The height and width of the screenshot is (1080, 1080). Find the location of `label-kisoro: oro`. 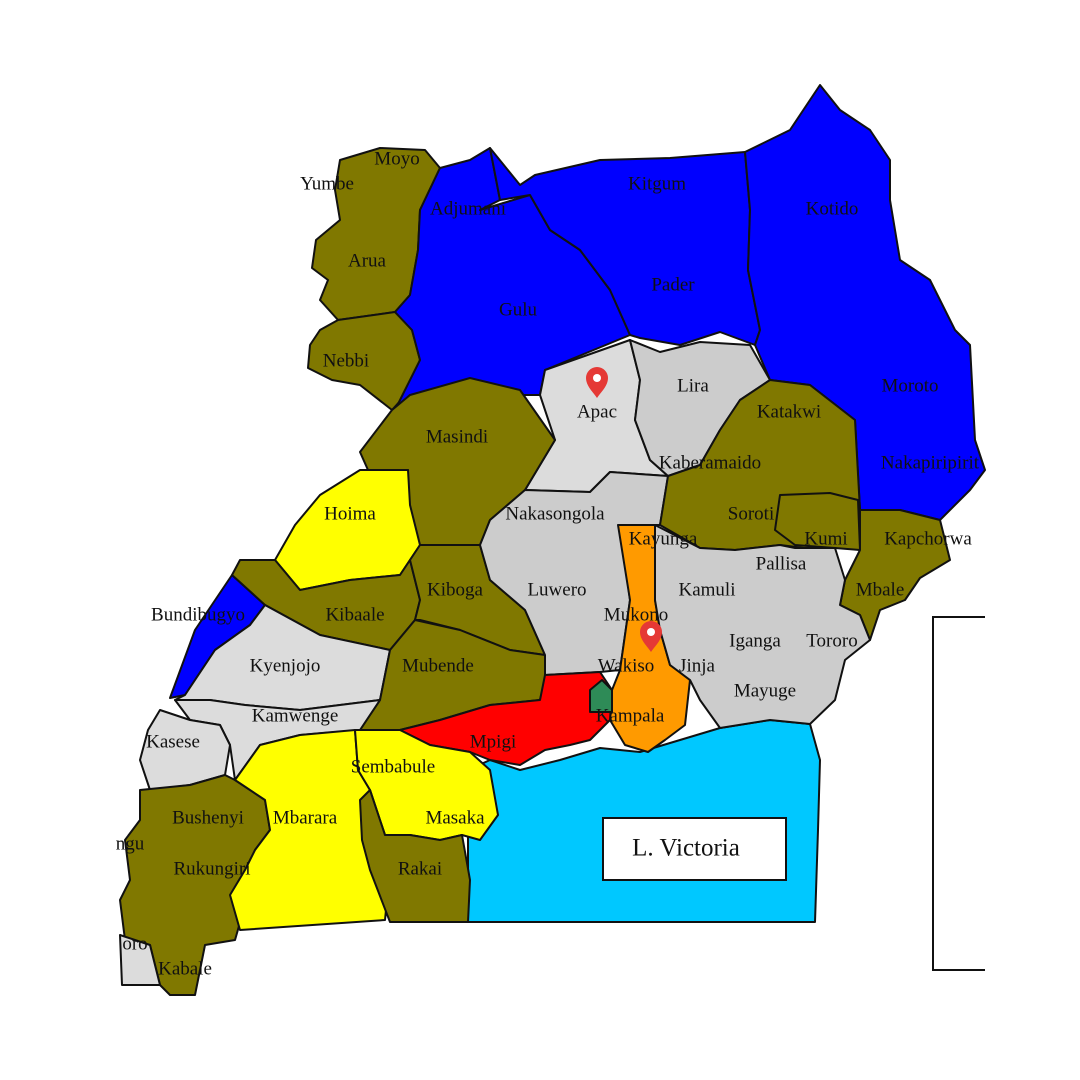

label-kisoro: oro is located at coordinates (134, 943).